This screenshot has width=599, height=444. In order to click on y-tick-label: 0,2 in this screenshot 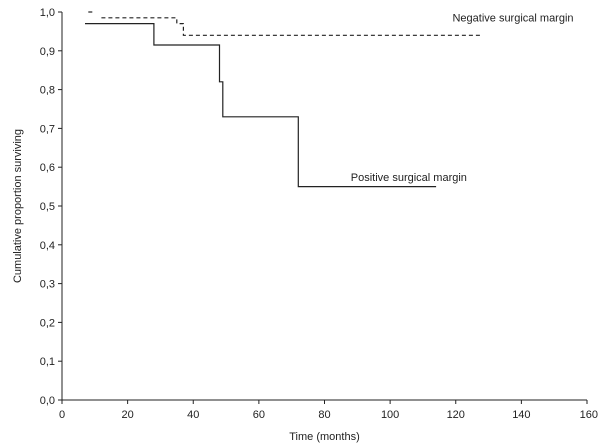, I will do `click(47, 323)`.